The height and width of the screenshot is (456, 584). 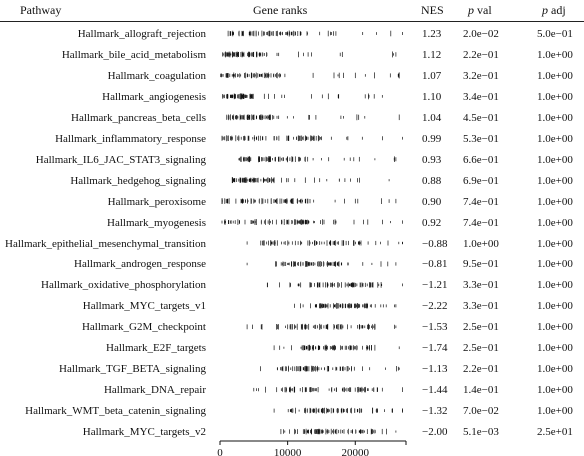 What do you see at coordinates (471, 10) in the screenshot?
I see `header-pval-italic: p` at bounding box center [471, 10].